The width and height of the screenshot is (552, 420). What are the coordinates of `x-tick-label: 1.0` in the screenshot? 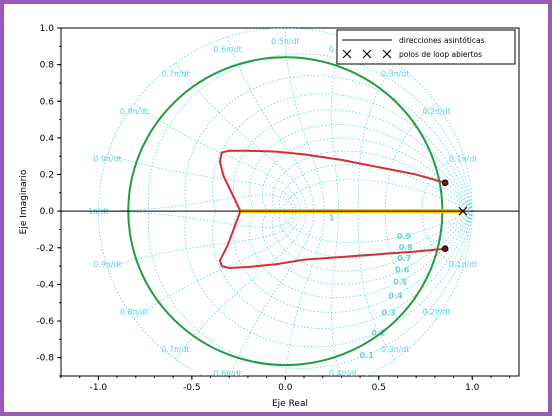 It's located at (472, 388).